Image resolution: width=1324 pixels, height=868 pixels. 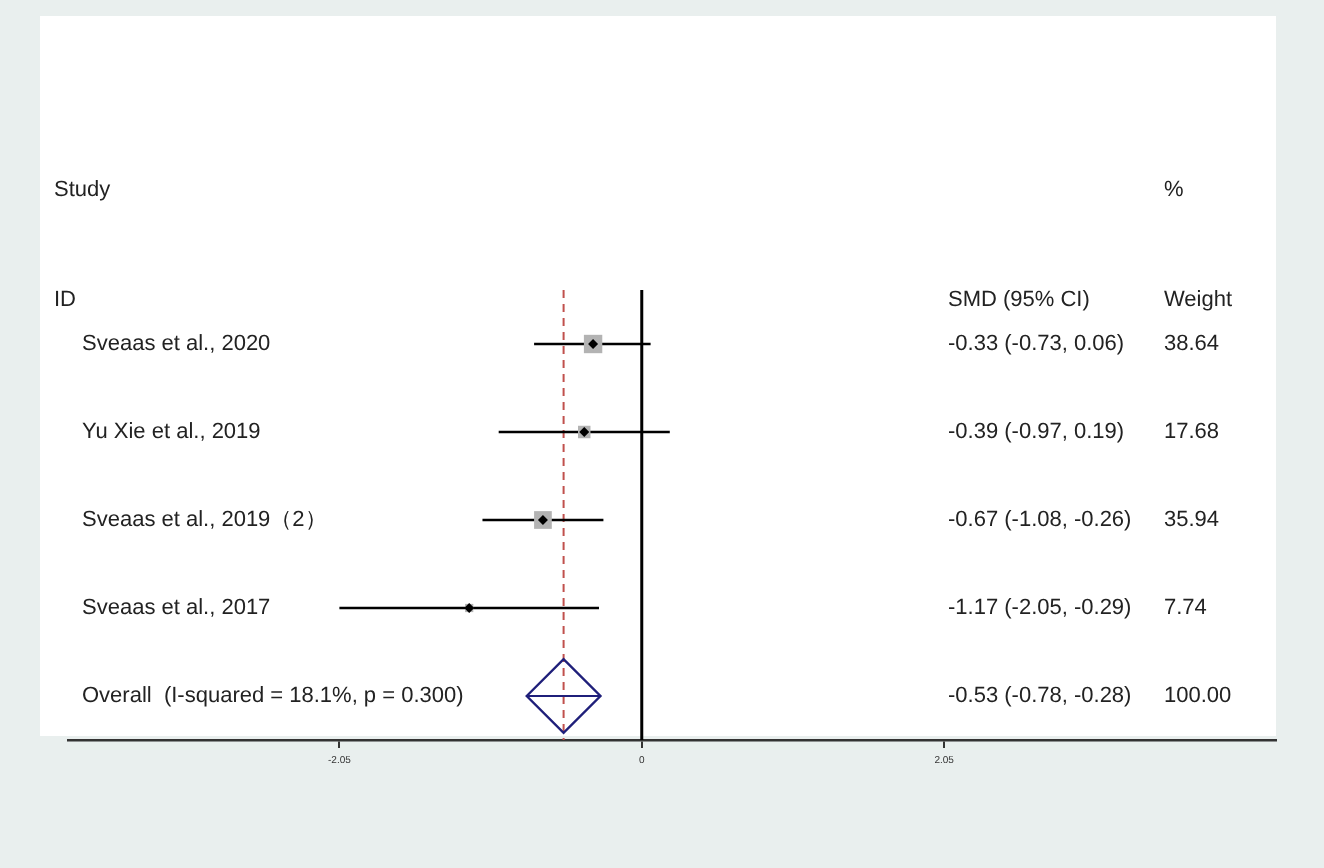 What do you see at coordinates (1036, 432) in the screenshot?
I see `annotation: -0.39 (-0.97, 0.19)` at bounding box center [1036, 432].